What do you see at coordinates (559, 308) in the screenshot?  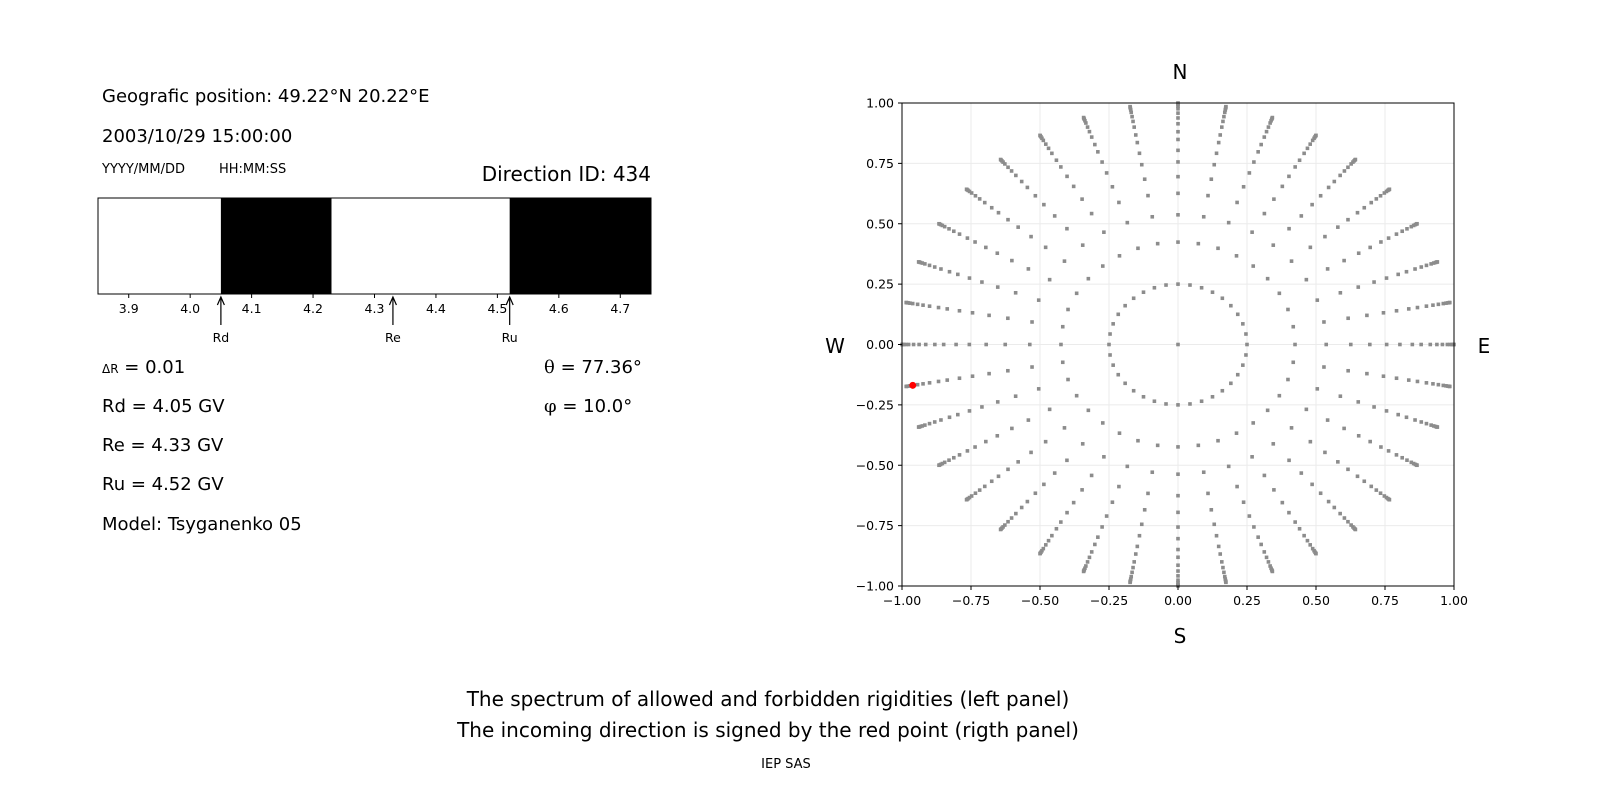 I see `x-tick-label: 4.6` at bounding box center [559, 308].